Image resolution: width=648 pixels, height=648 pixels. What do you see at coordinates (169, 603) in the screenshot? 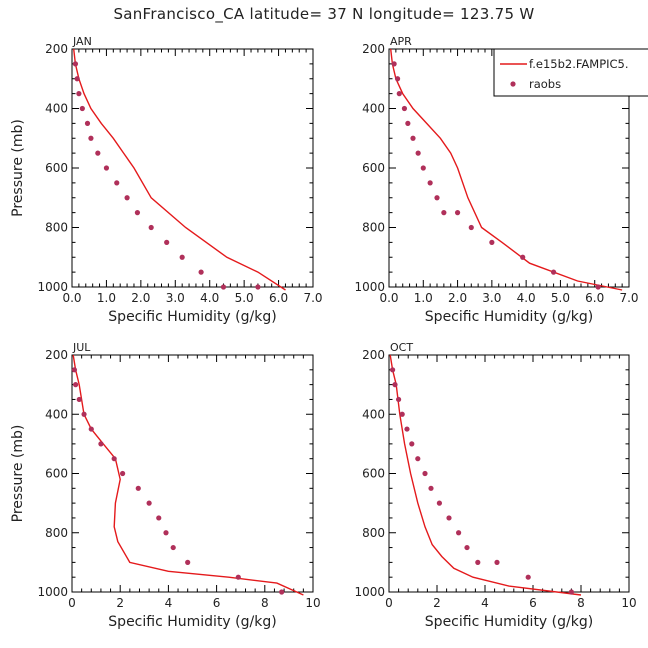
I see `x-tick-label: 4` at bounding box center [169, 603].